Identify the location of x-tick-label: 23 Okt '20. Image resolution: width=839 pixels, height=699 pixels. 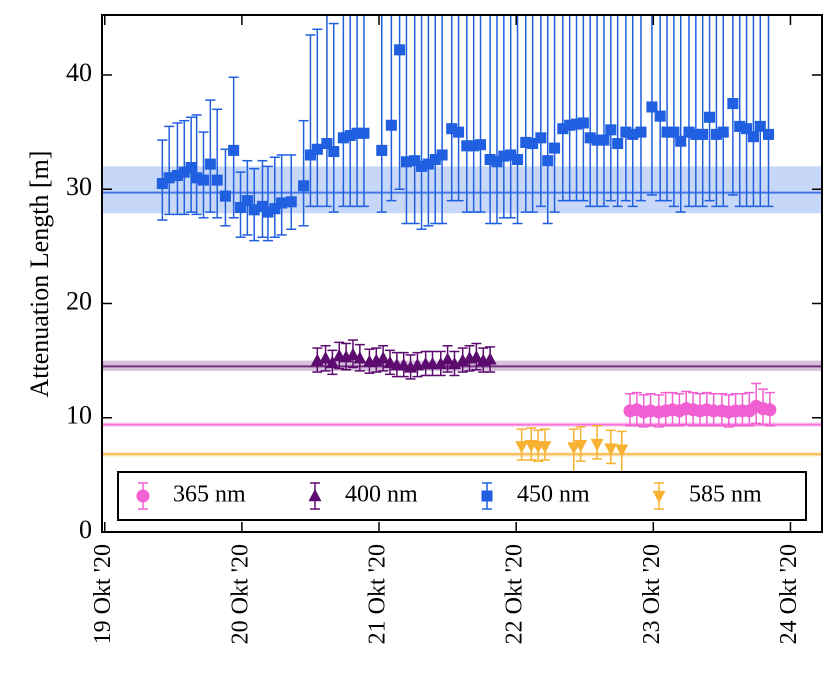
(652, 594).